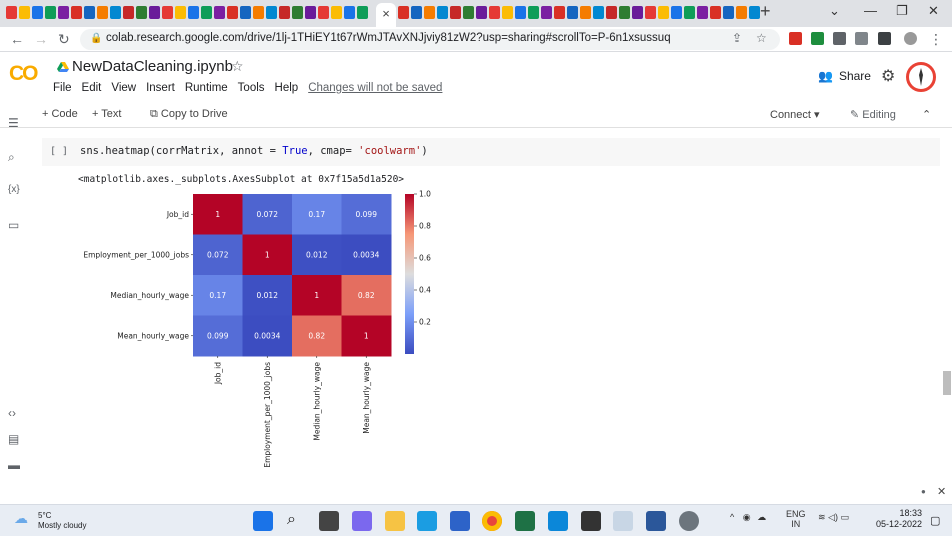  I want to click on menu-runtime: Runtime, so click(206, 88).